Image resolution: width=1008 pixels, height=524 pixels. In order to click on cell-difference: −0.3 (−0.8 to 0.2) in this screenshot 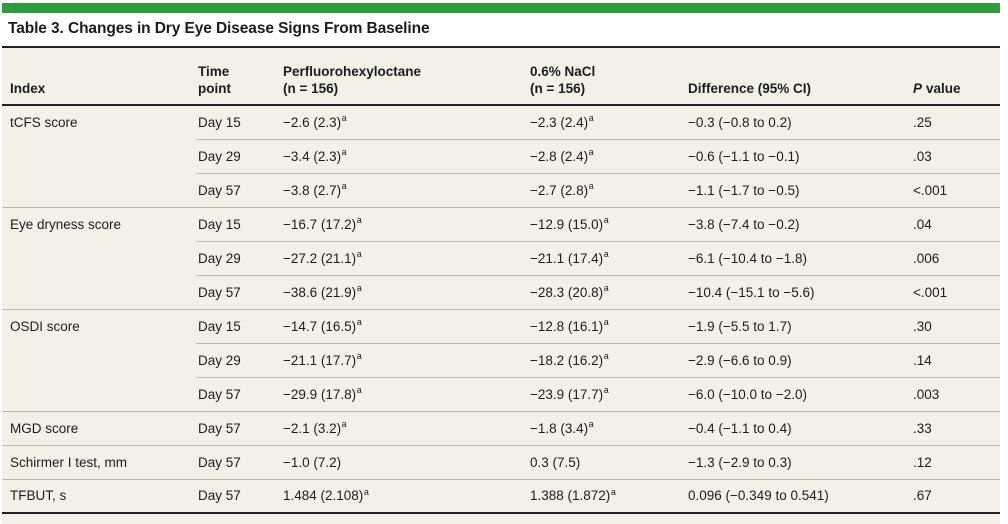, I will do `click(740, 122)`.